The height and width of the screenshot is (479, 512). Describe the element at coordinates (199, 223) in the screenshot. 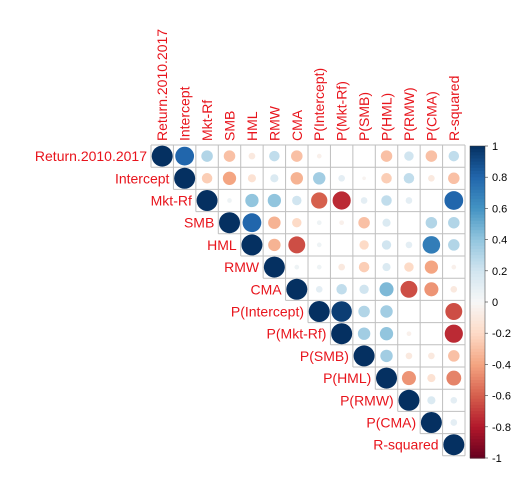

I see `row-label: SMB` at that location.